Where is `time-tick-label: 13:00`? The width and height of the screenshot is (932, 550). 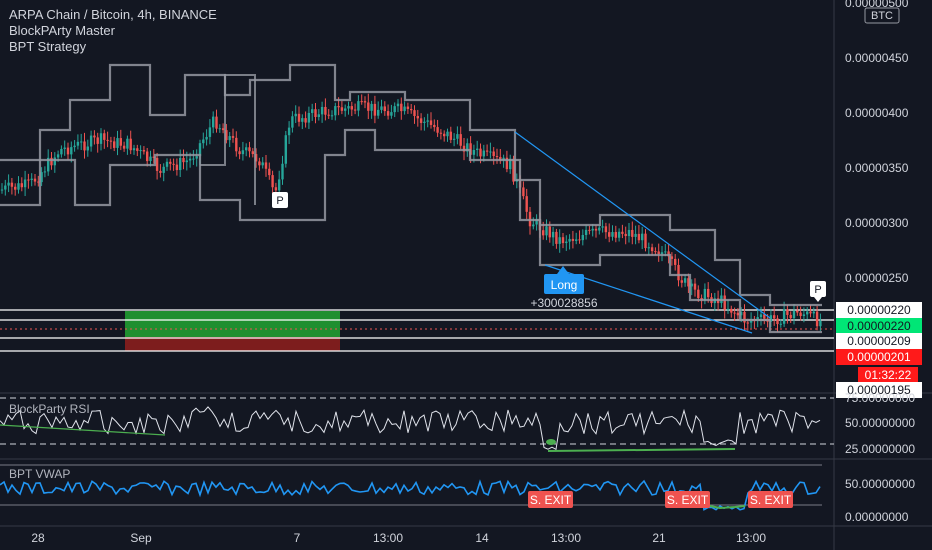
time-tick-label: 13:00 is located at coordinates (751, 538).